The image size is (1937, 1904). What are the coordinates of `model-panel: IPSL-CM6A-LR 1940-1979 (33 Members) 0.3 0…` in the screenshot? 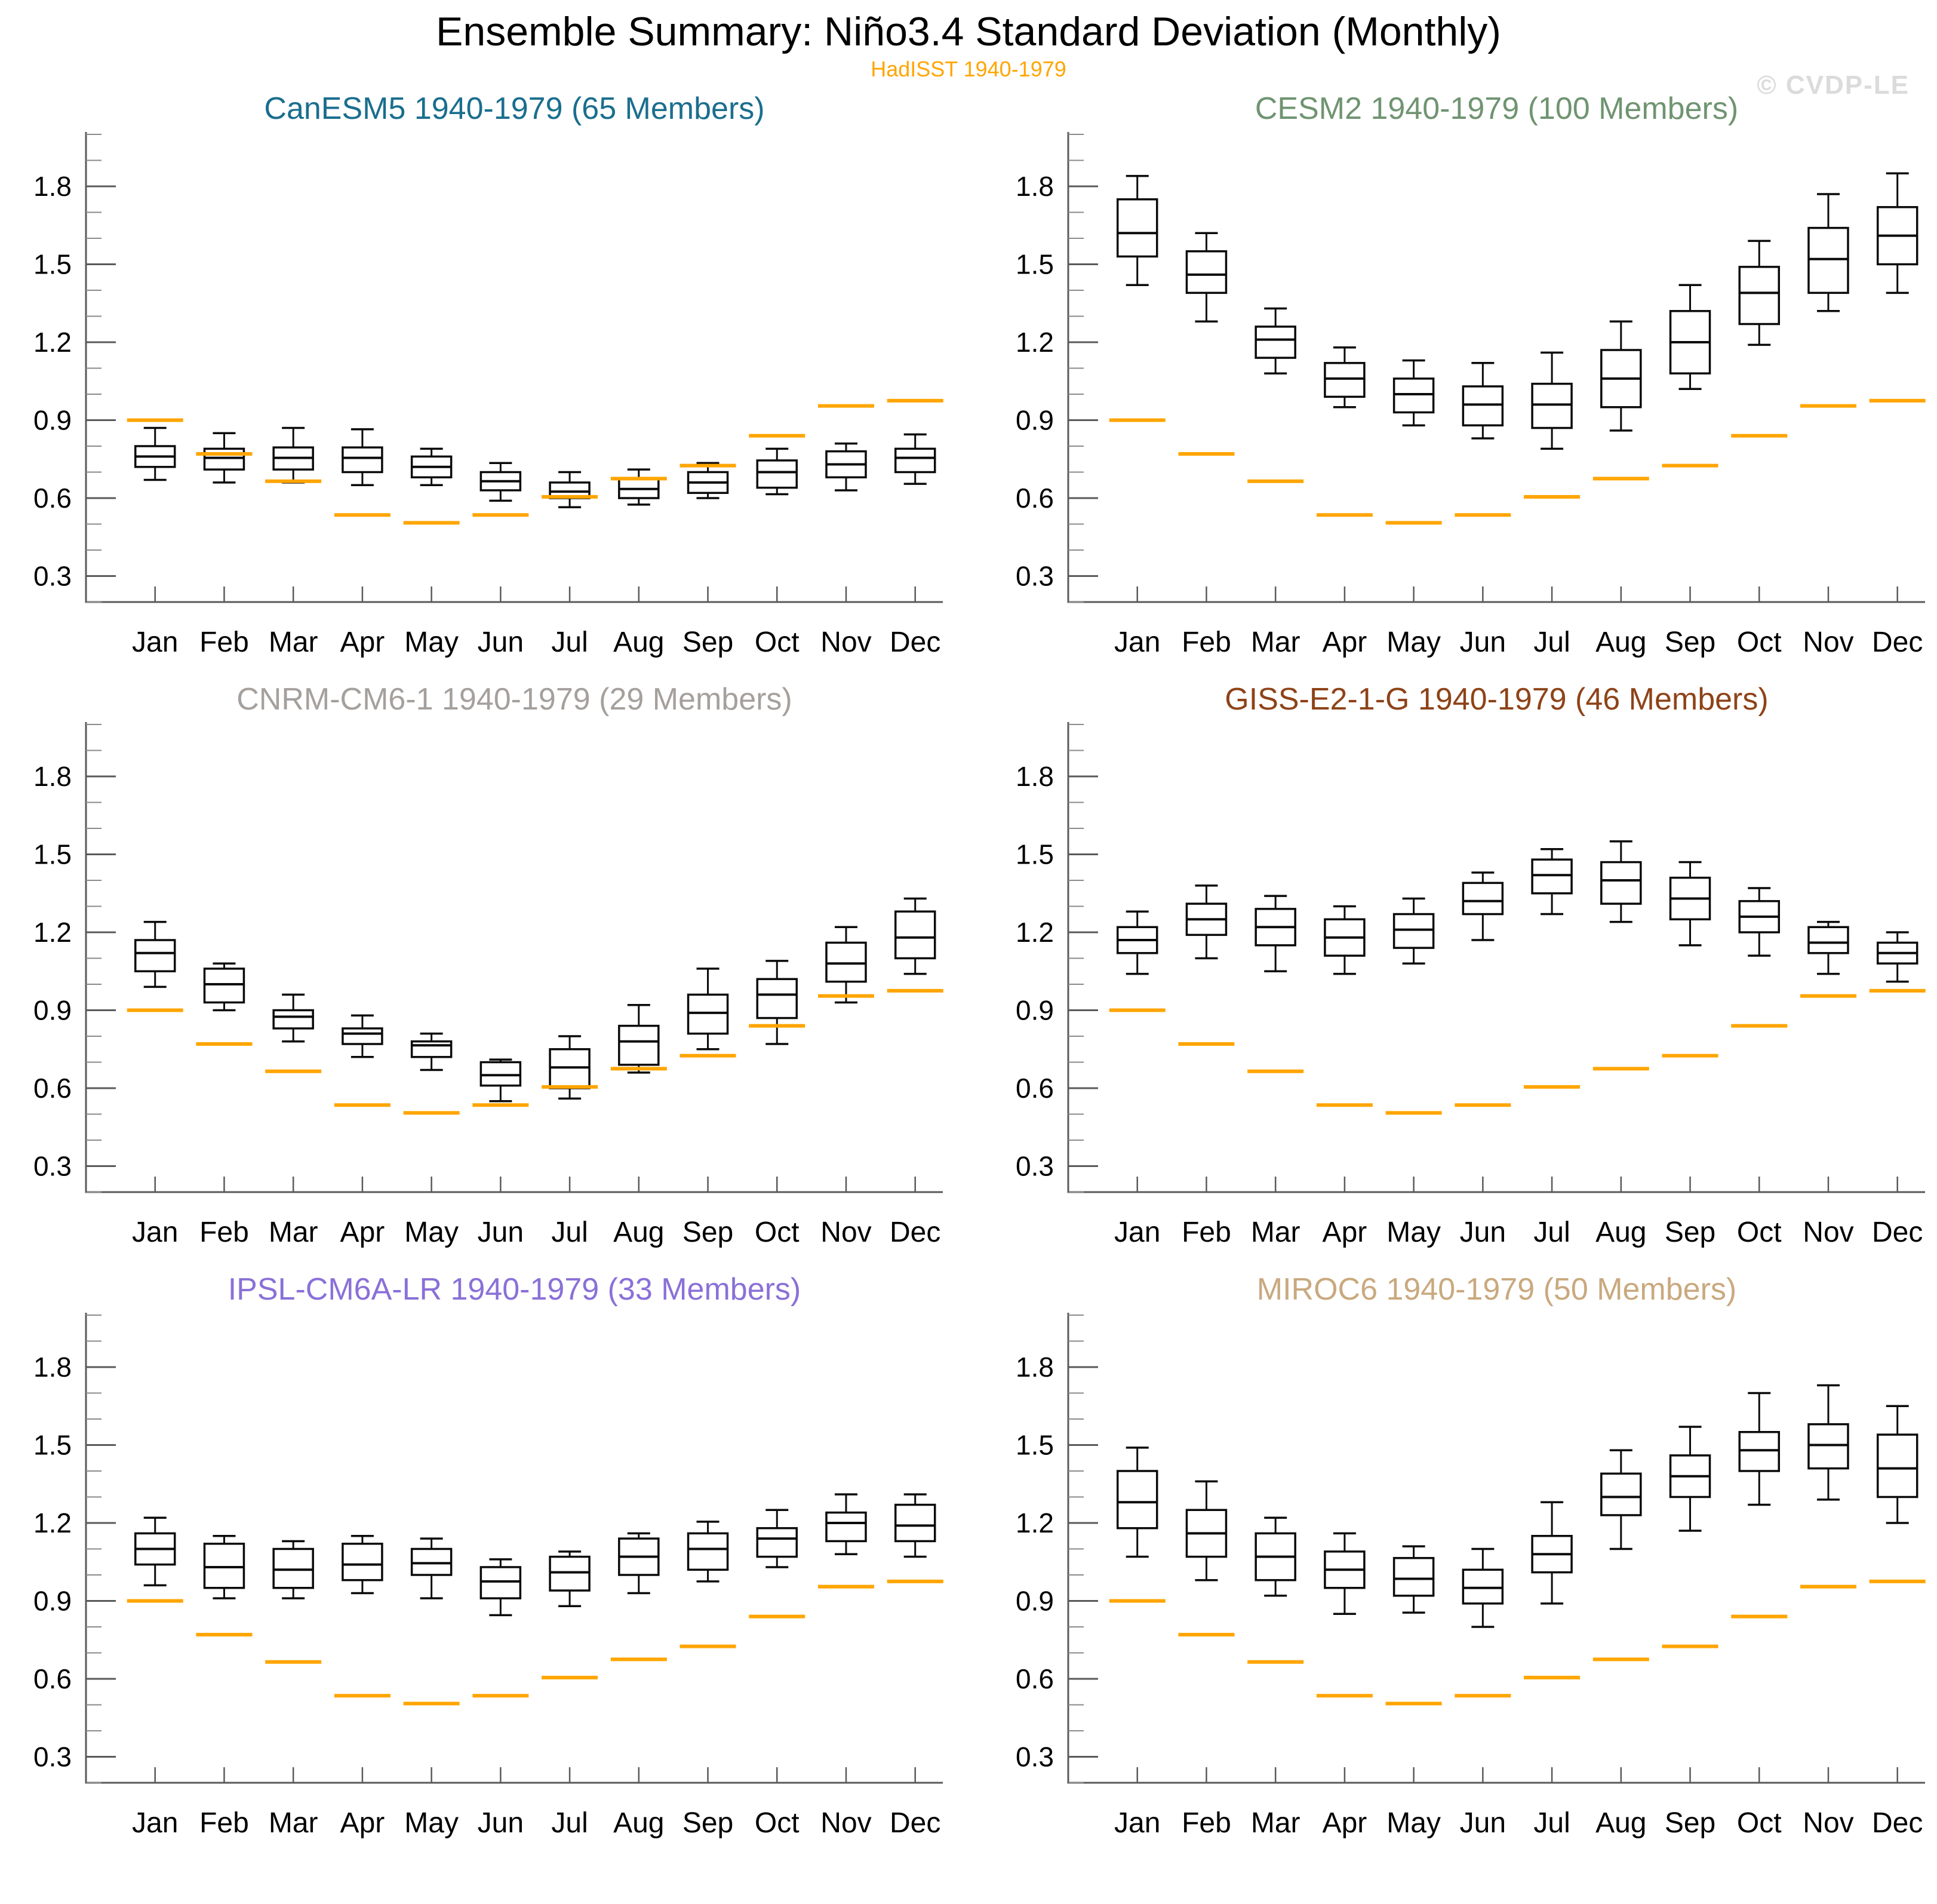 It's located at (478, 1557).